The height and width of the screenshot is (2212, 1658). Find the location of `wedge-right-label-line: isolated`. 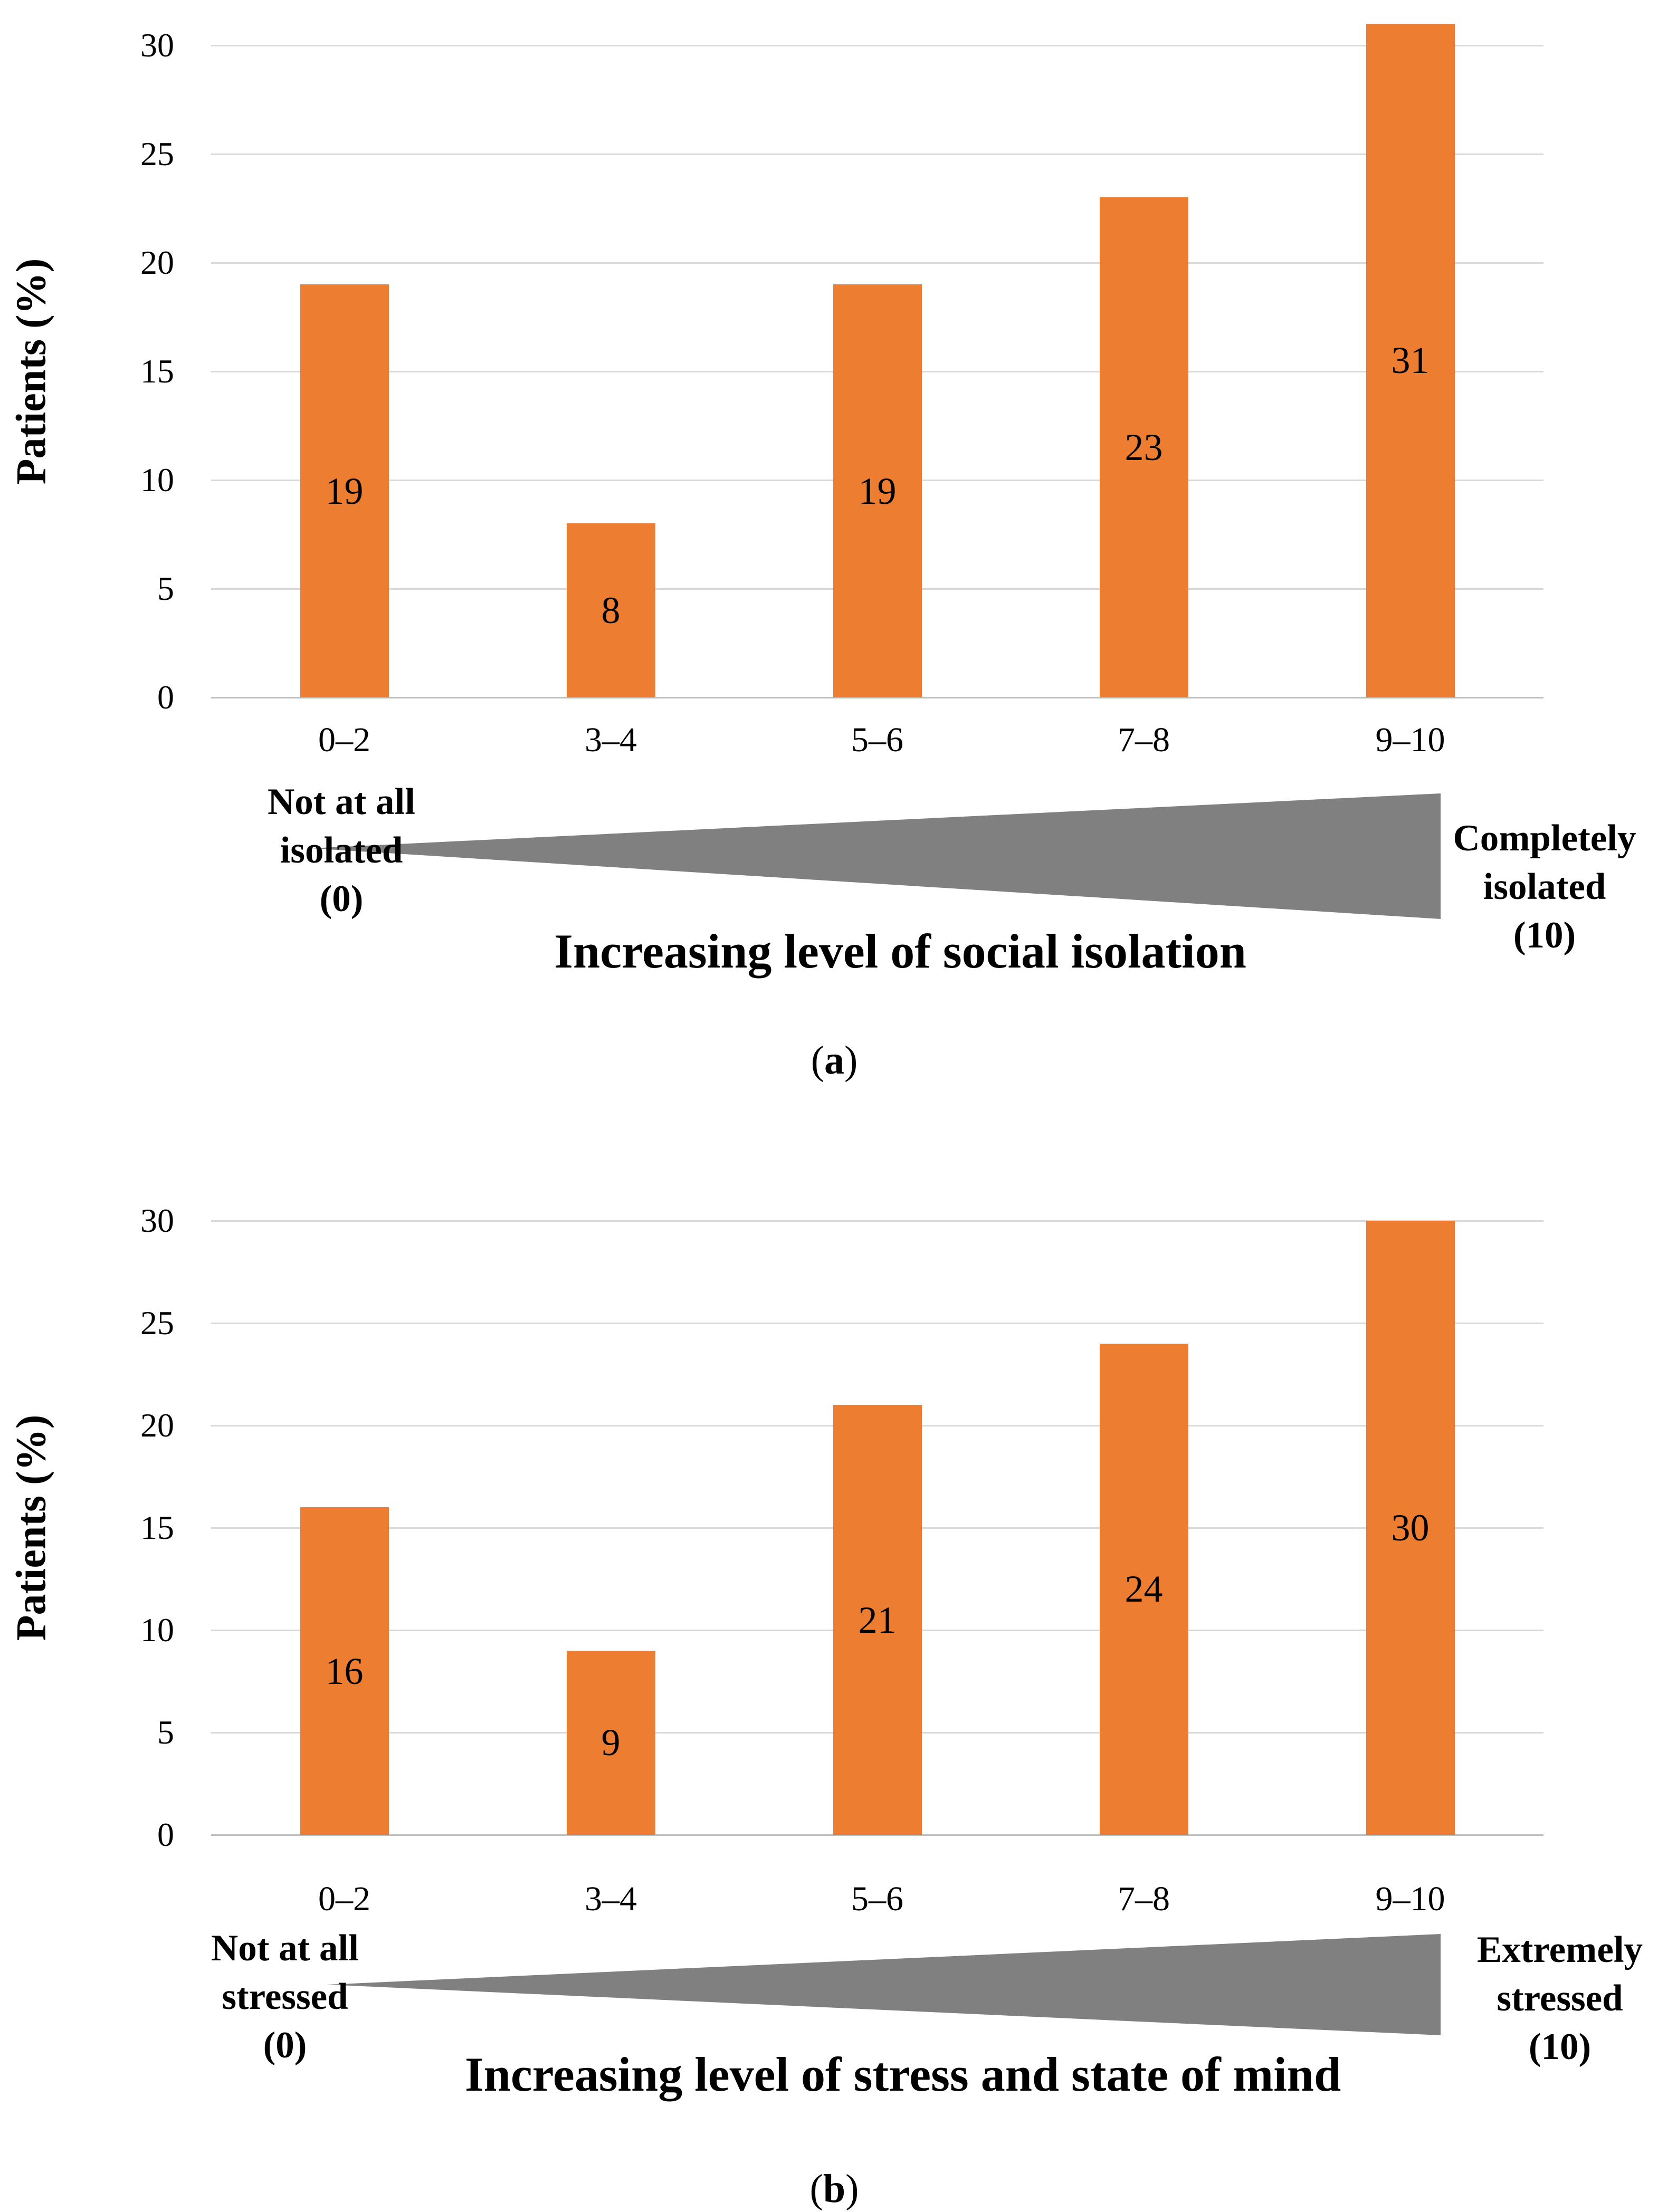

wedge-right-label-line: isolated is located at coordinates (1544, 887).